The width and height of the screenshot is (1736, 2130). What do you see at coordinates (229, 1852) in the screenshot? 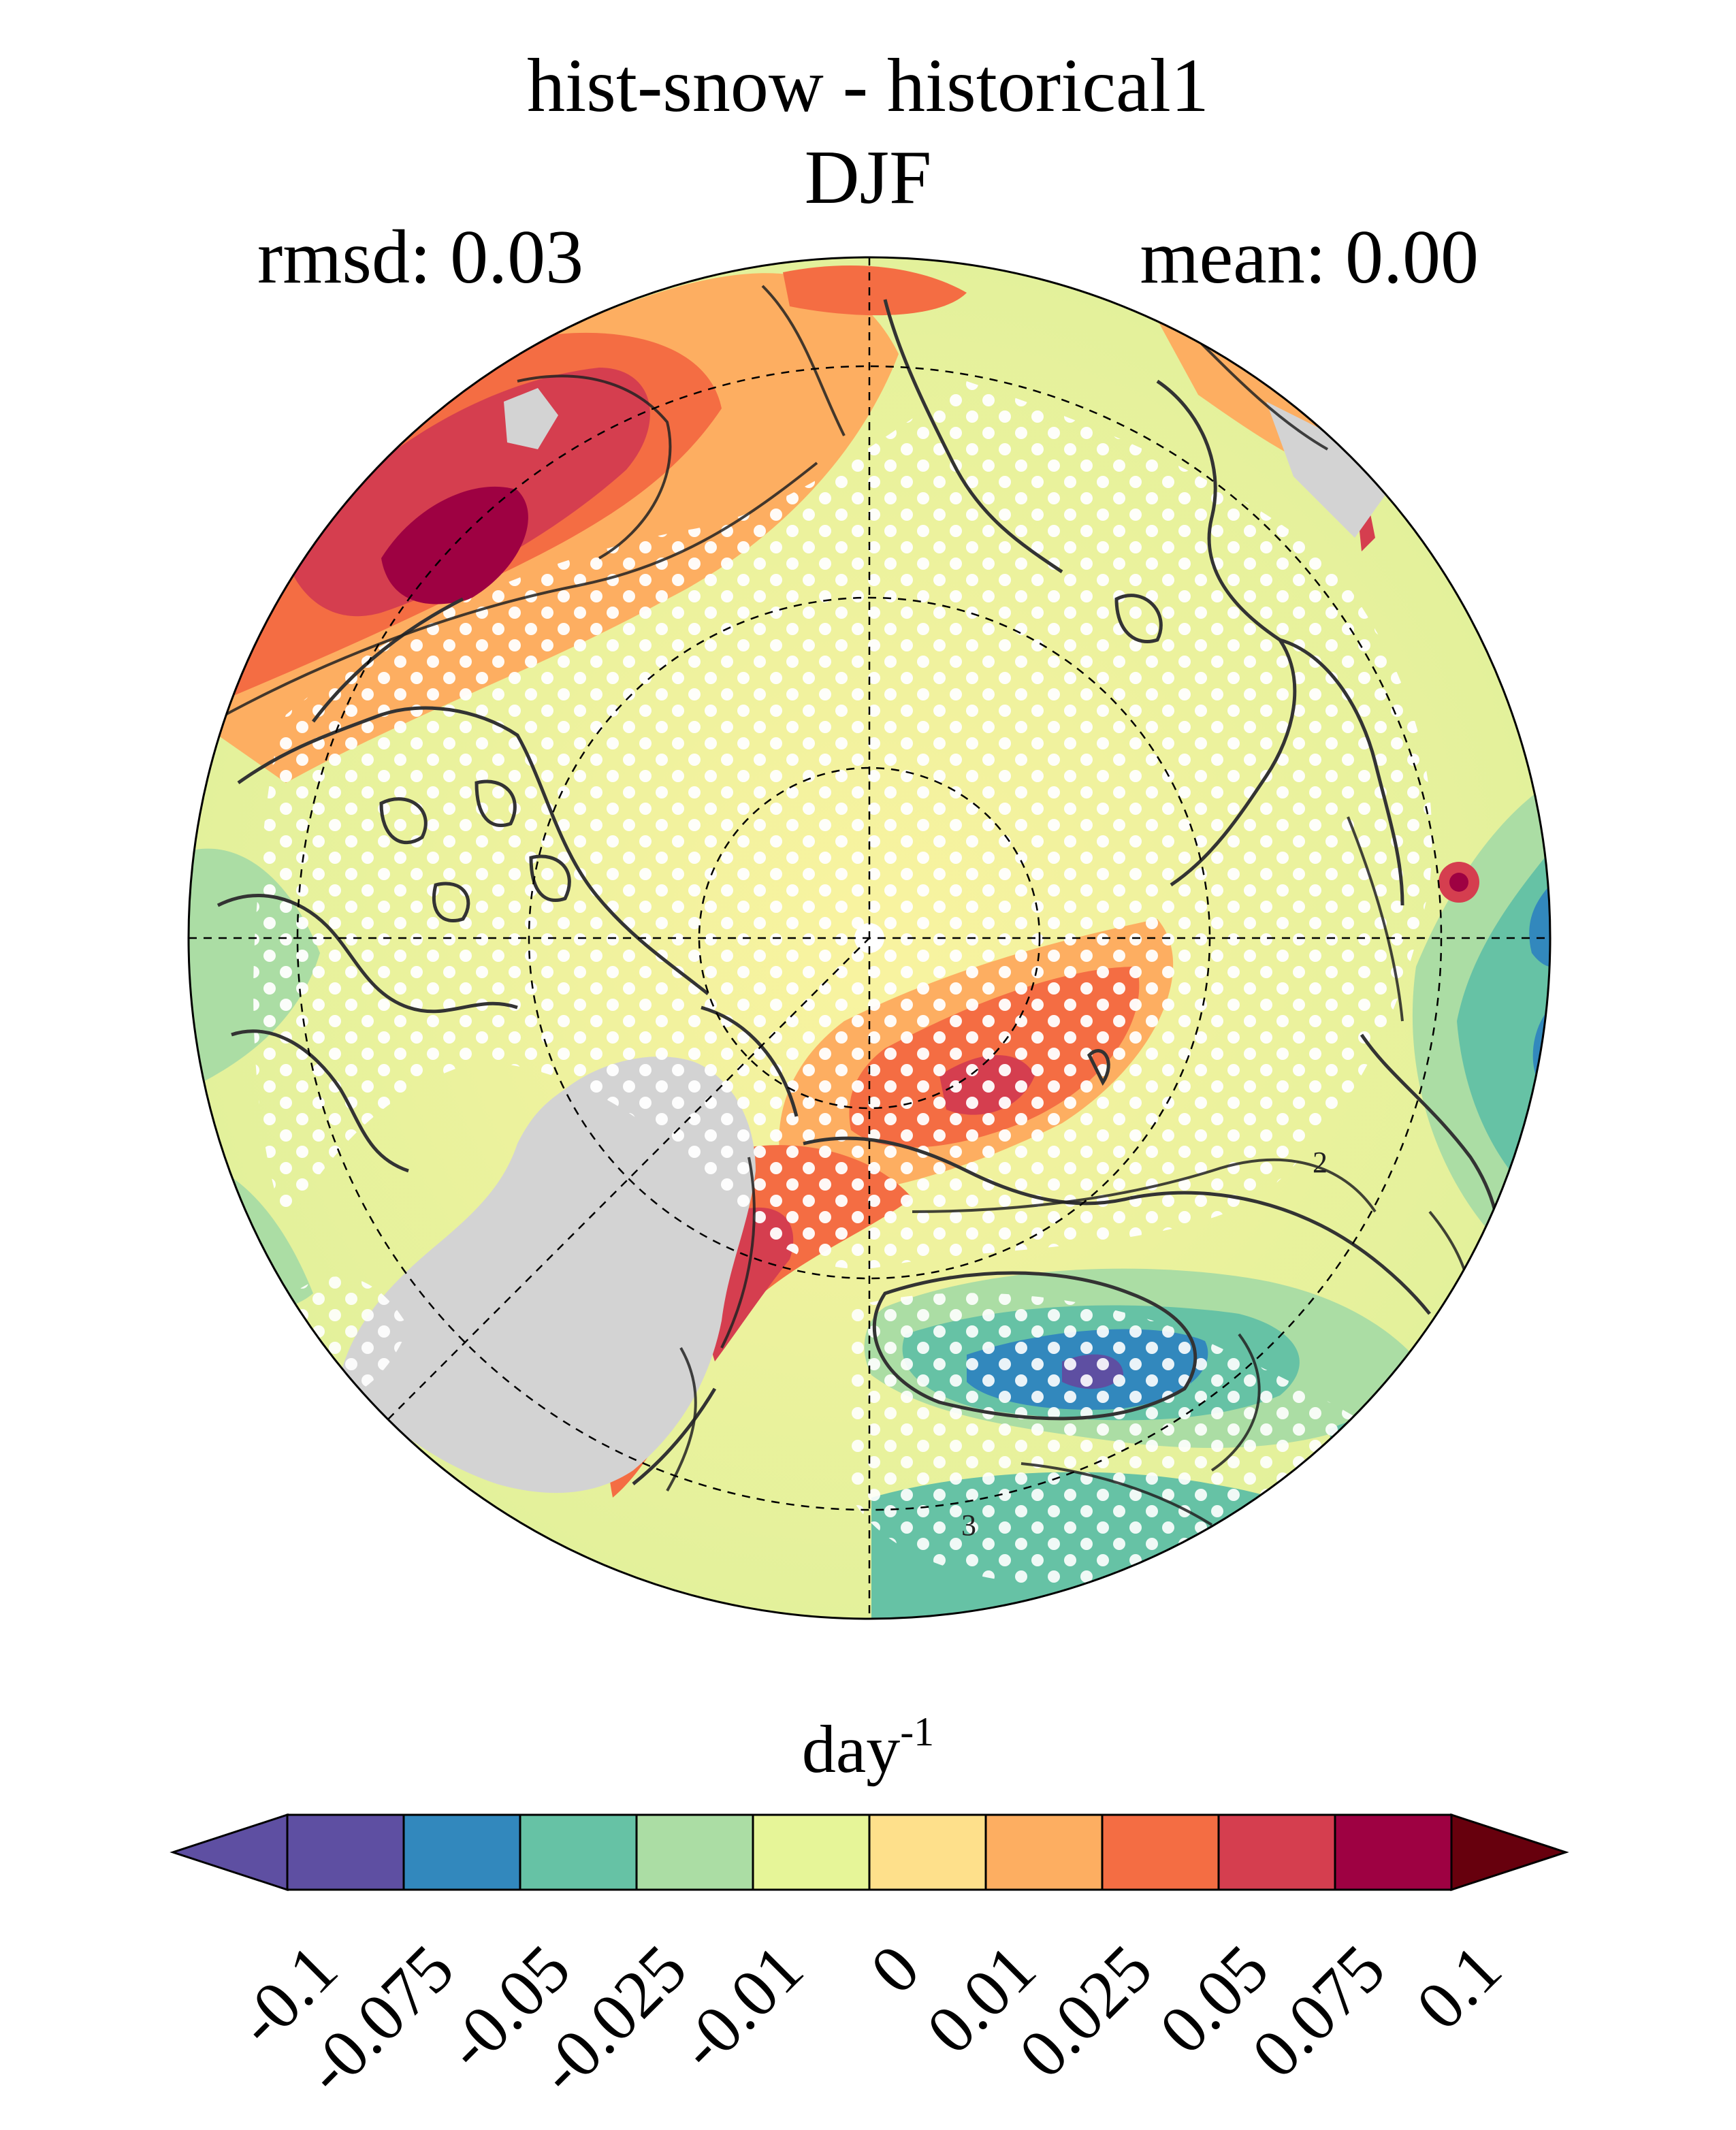
I see `colorbar-under-arrow` at bounding box center [229, 1852].